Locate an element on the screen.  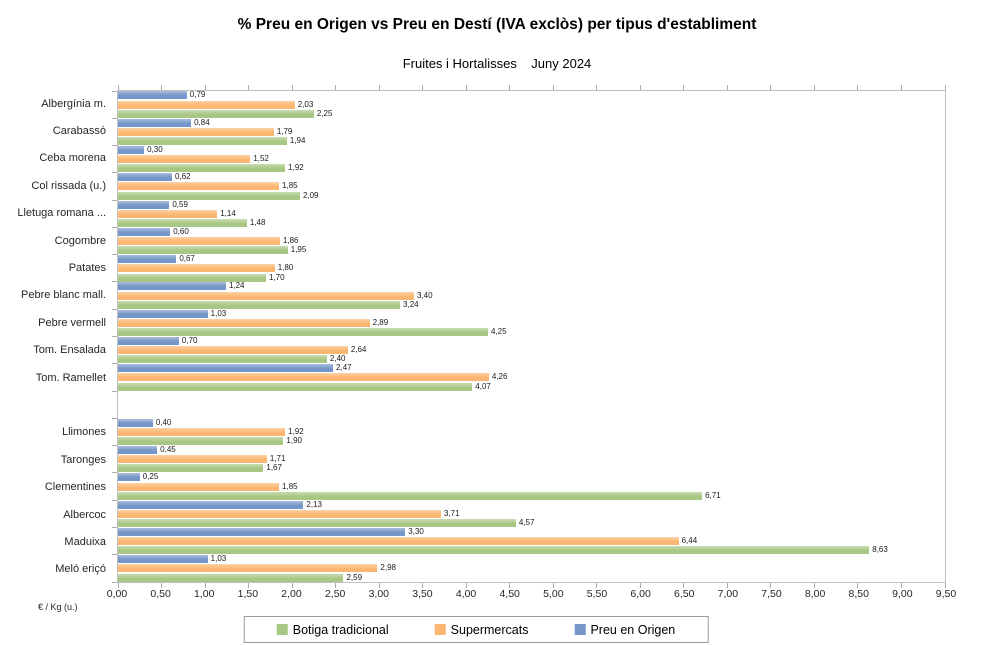
value-label: 1,67 is located at coordinates (274, 468).